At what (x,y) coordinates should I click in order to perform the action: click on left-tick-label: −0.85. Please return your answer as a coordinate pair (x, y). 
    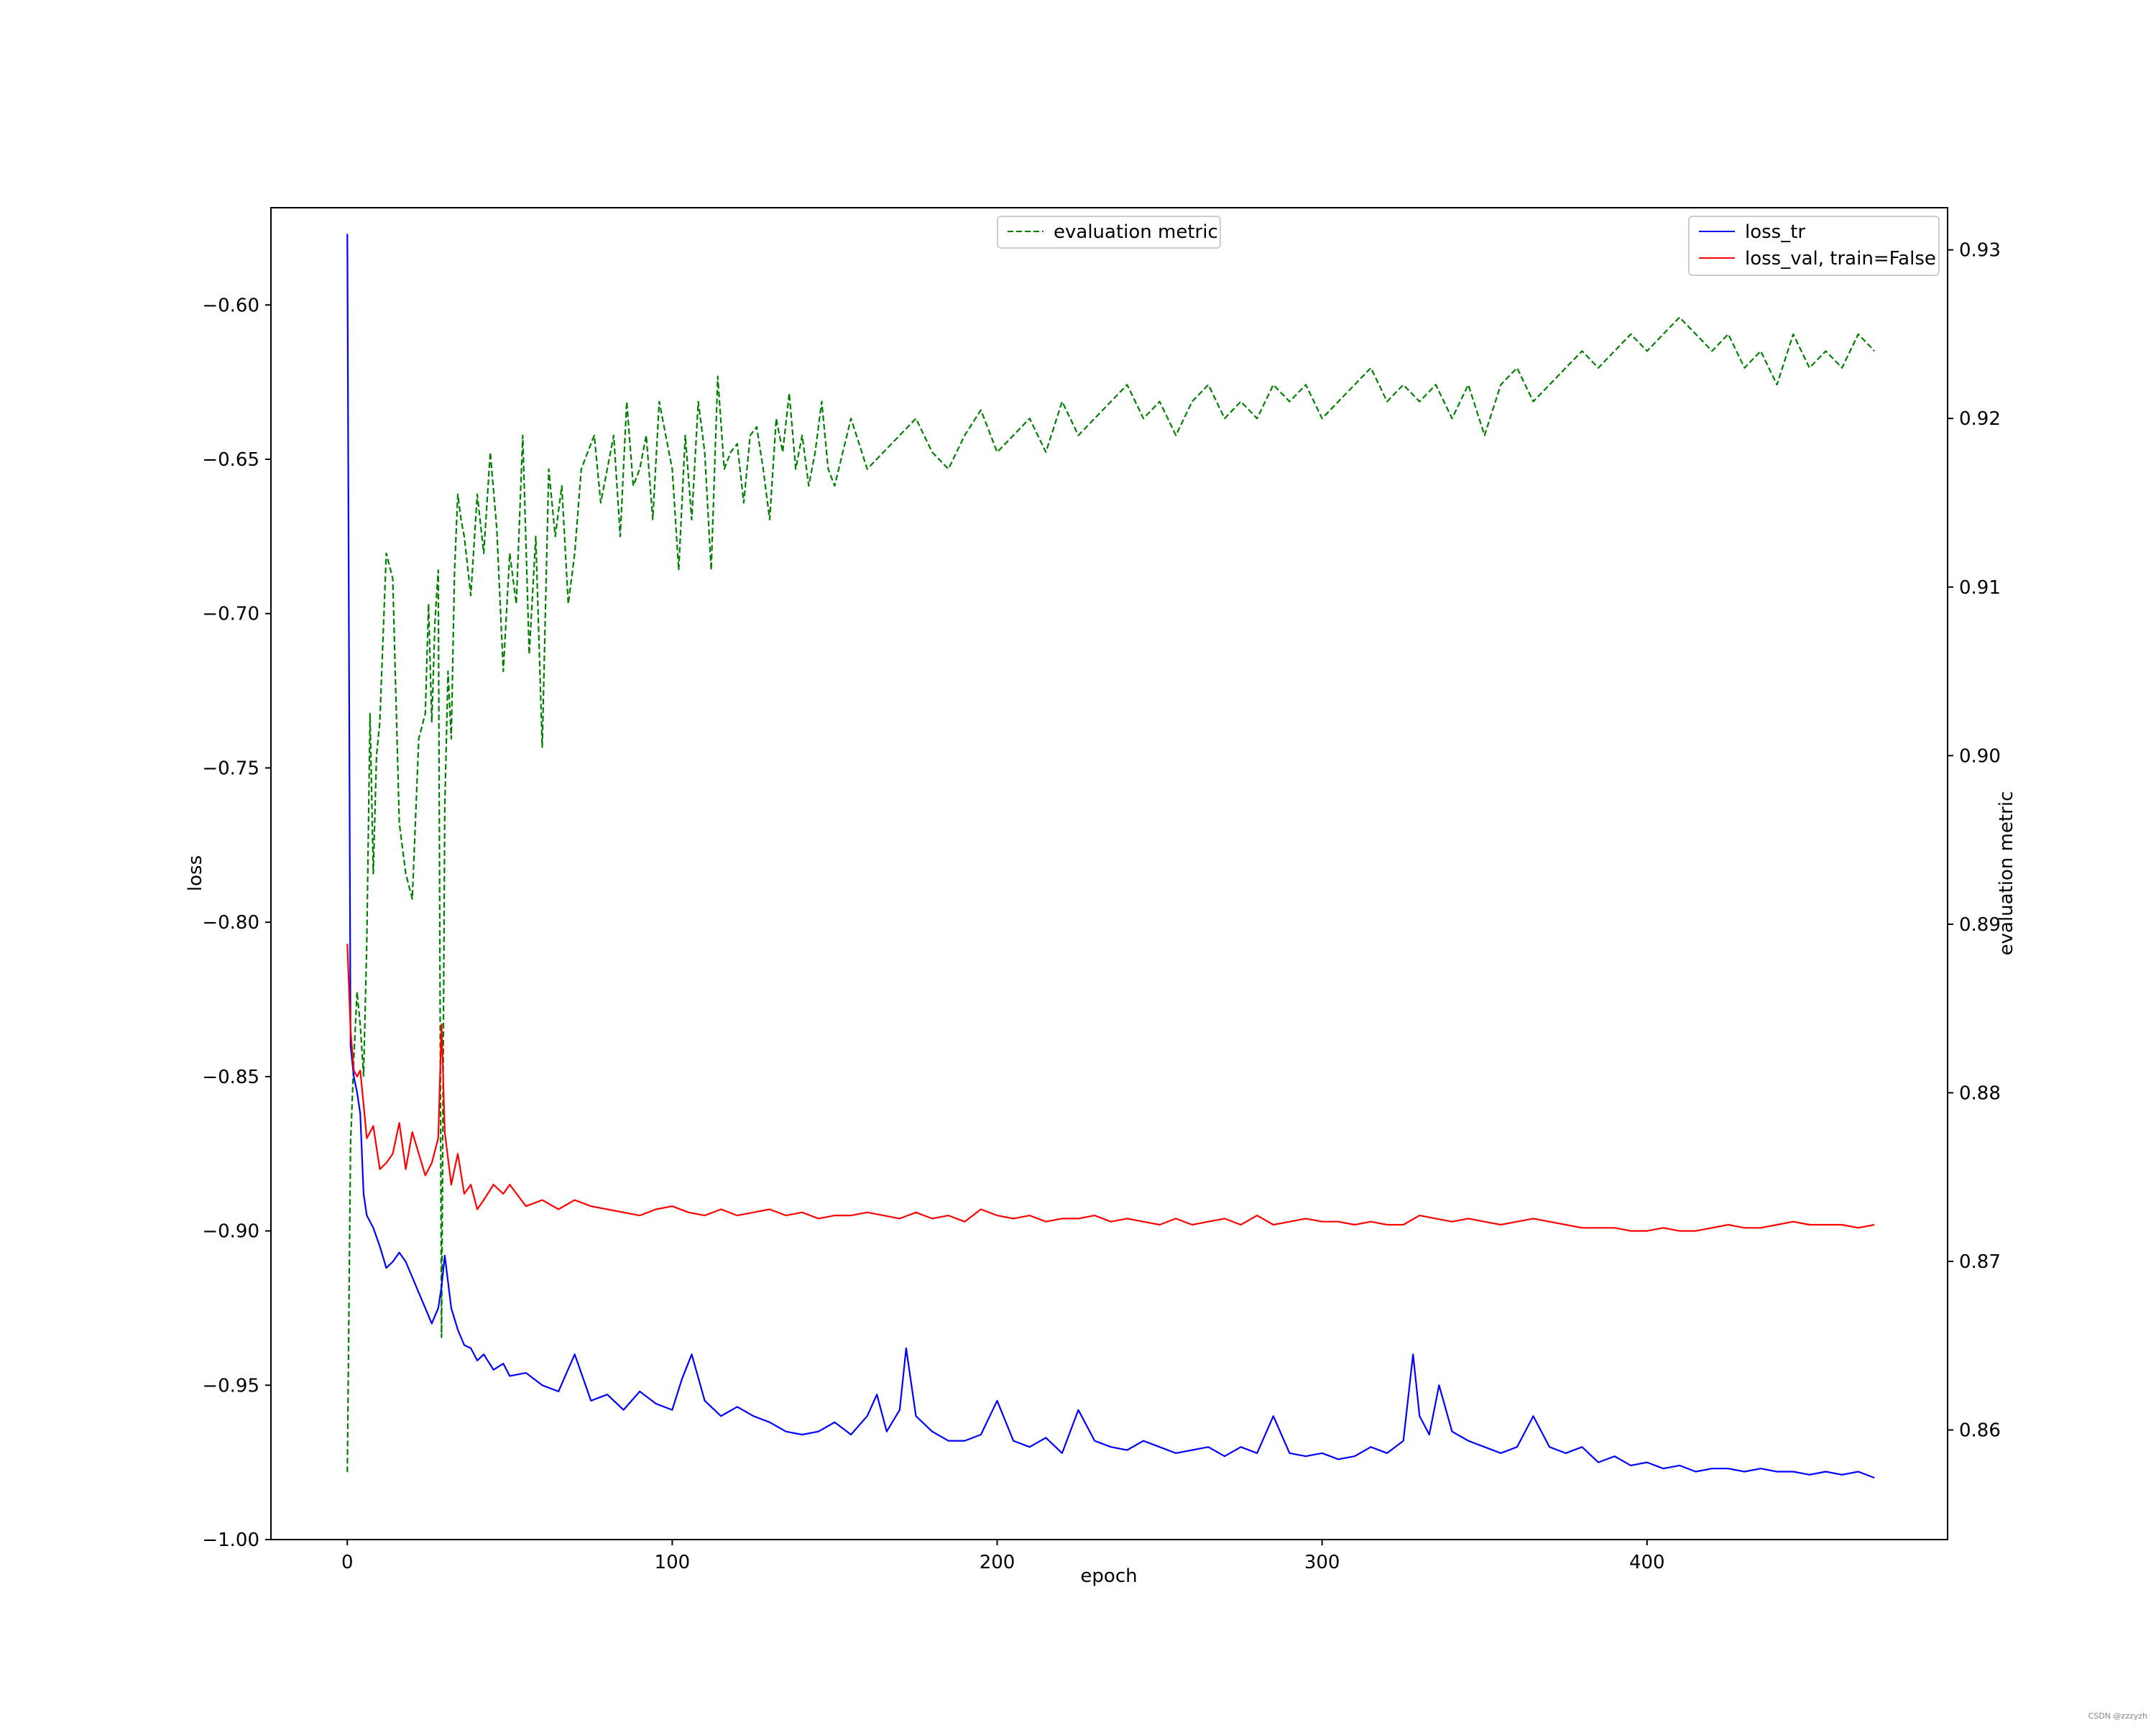
    Looking at the image, I should click on (230, 1077).